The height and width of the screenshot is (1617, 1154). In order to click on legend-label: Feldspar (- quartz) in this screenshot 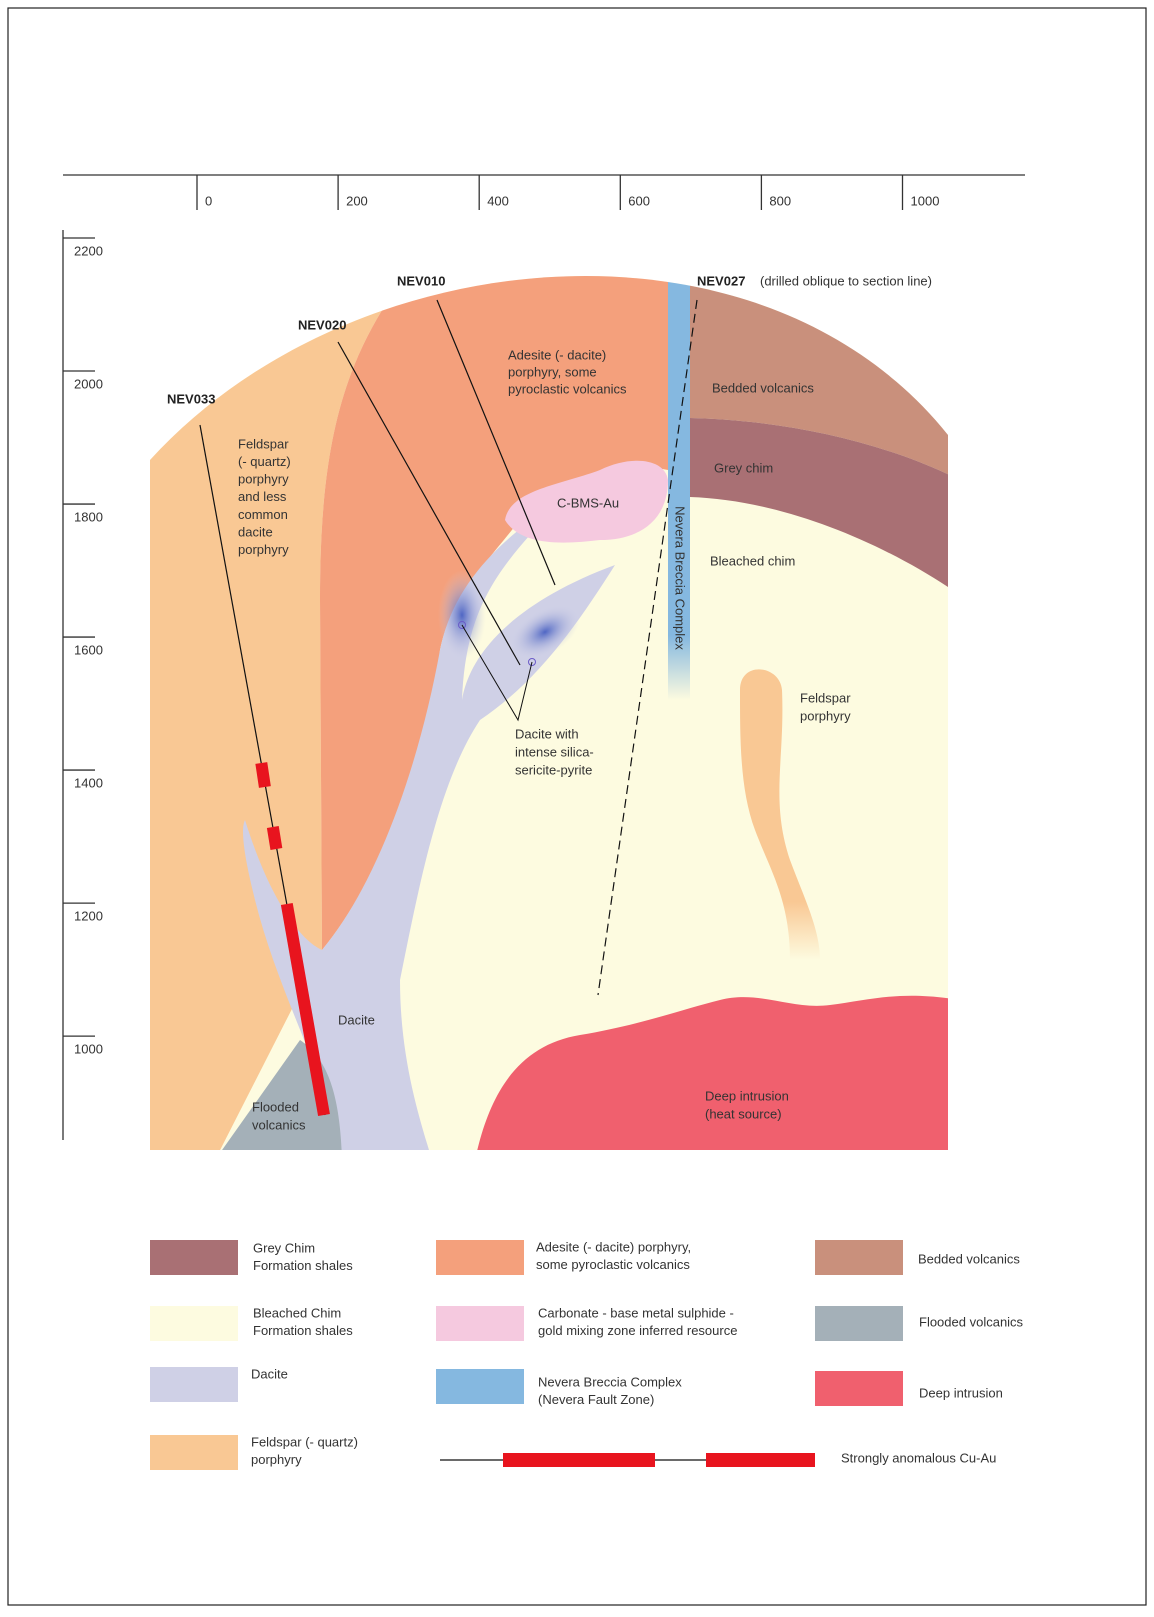, I will do `click(304, 1441)`.